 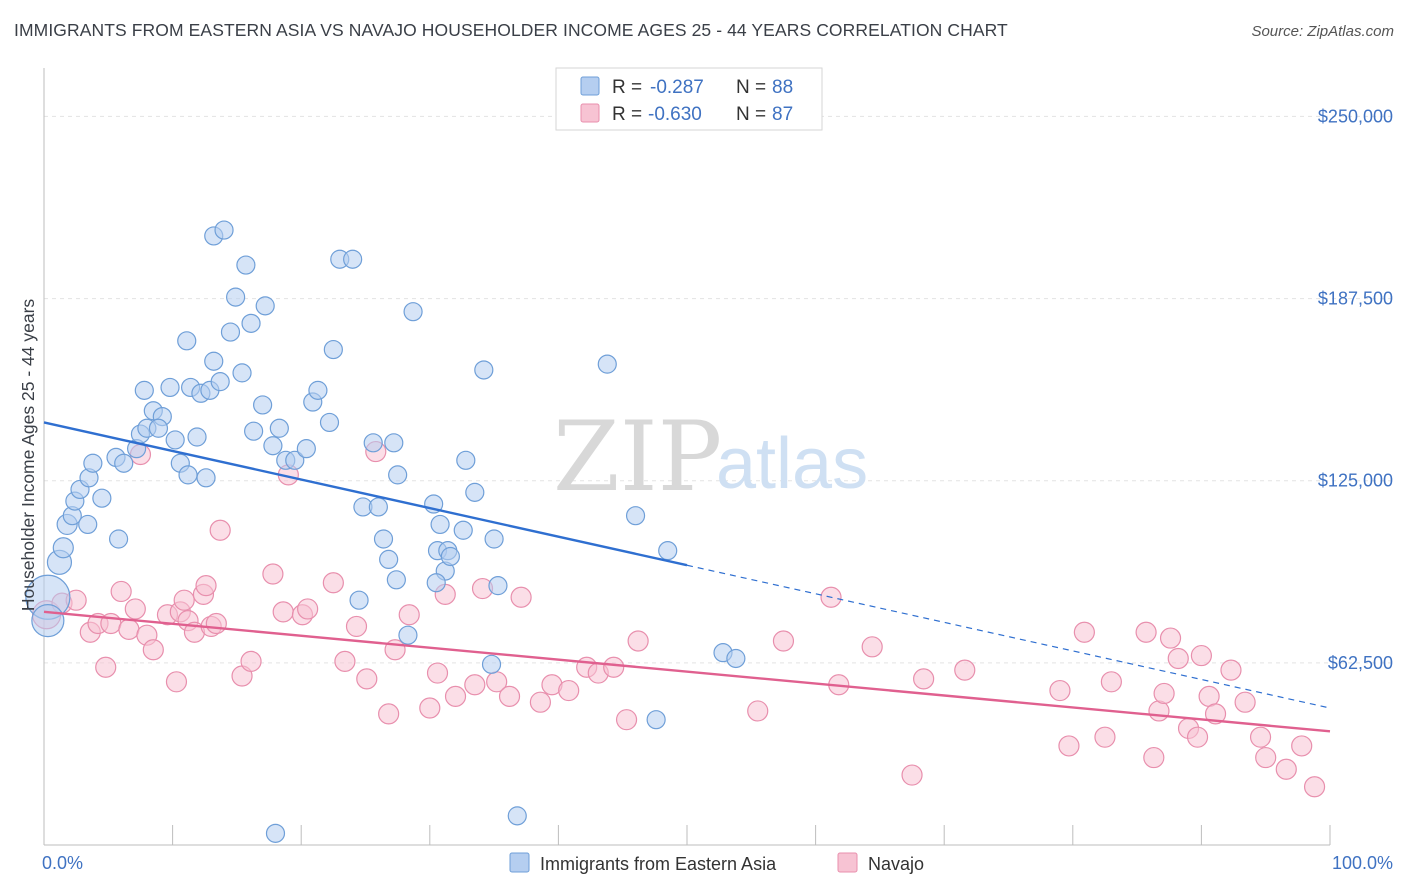 I want to click on legend-box, so click(x=689, y=99).